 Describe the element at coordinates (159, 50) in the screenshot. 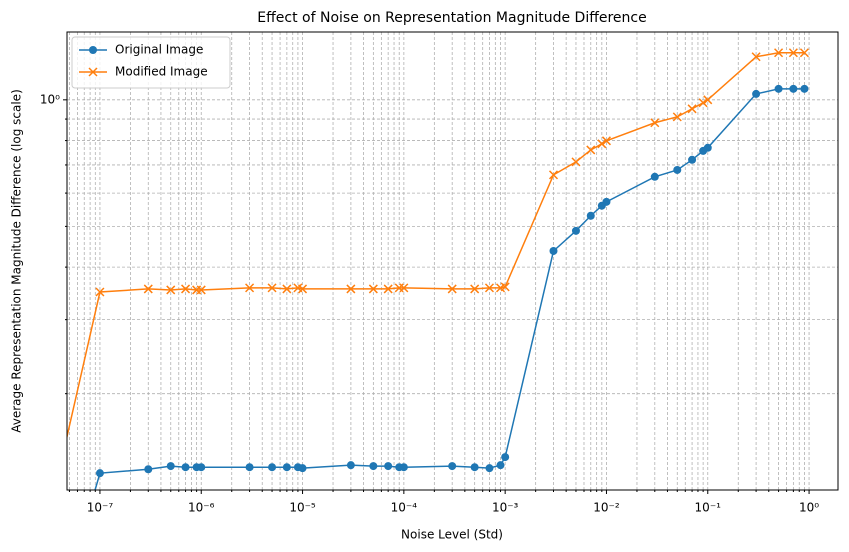

I see `legend-label: Original Image` at that location.